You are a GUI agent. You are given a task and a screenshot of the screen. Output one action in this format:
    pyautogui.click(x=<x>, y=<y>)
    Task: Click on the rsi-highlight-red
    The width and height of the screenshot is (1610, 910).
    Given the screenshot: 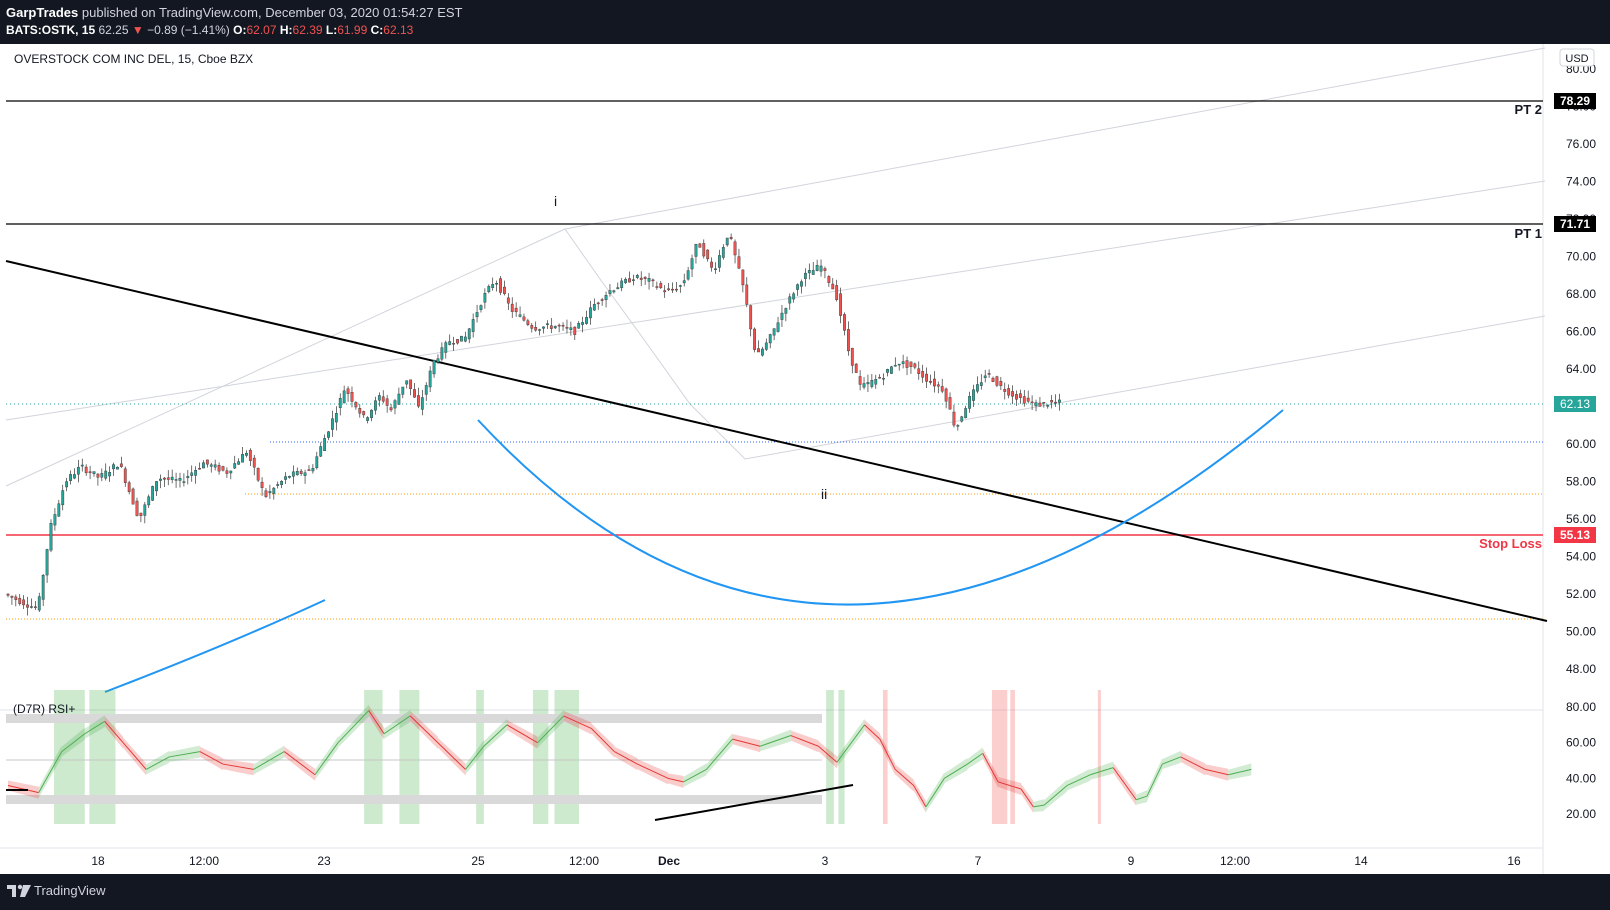 What is the action you would take?
    pyautogui.click(x=999, y=757)
    